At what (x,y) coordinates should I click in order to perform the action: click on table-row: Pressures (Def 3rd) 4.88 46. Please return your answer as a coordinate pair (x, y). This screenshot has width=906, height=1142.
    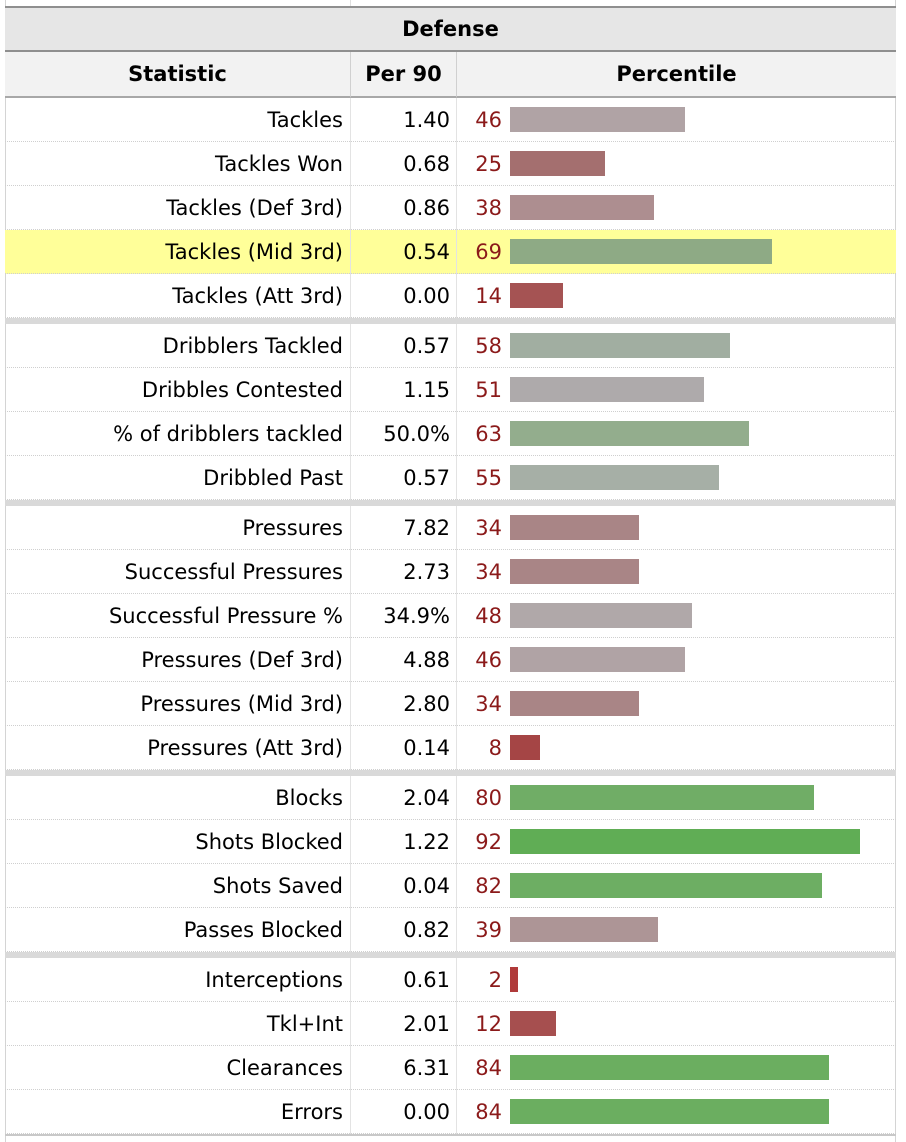
    Looking at the image, I should click on (450, 660).